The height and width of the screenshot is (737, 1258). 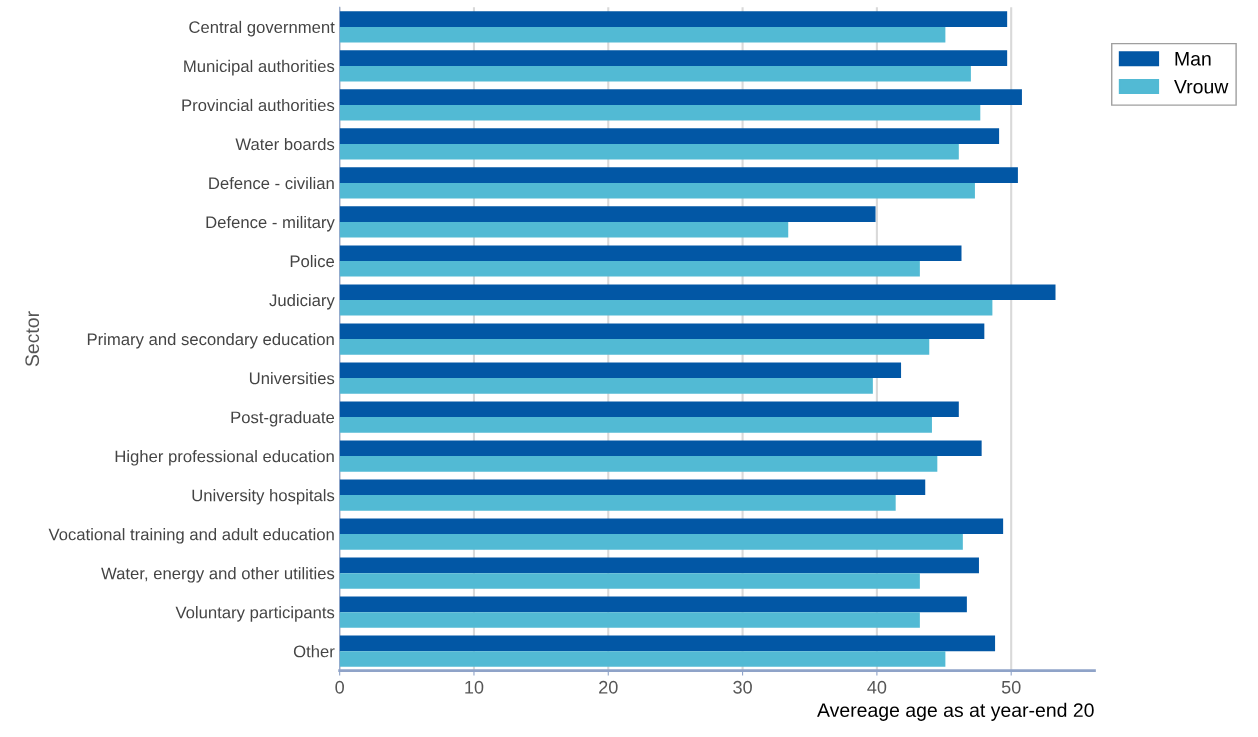 What do you see at coordinates (1011, 687) in the screenshot?
I see `x-tick-label: 50` at bounding box center [1011, 687].